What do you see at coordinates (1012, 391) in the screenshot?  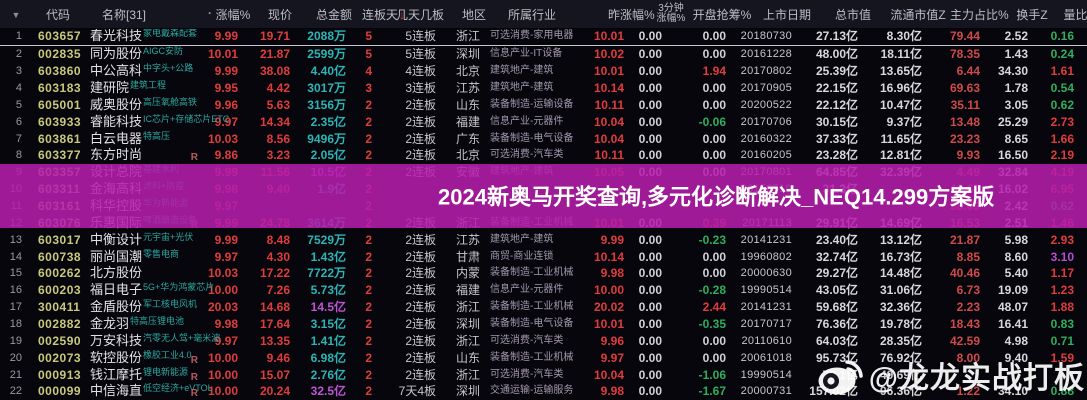 I see `cell-turn: 34.10` at bounding box center [1012, 391].